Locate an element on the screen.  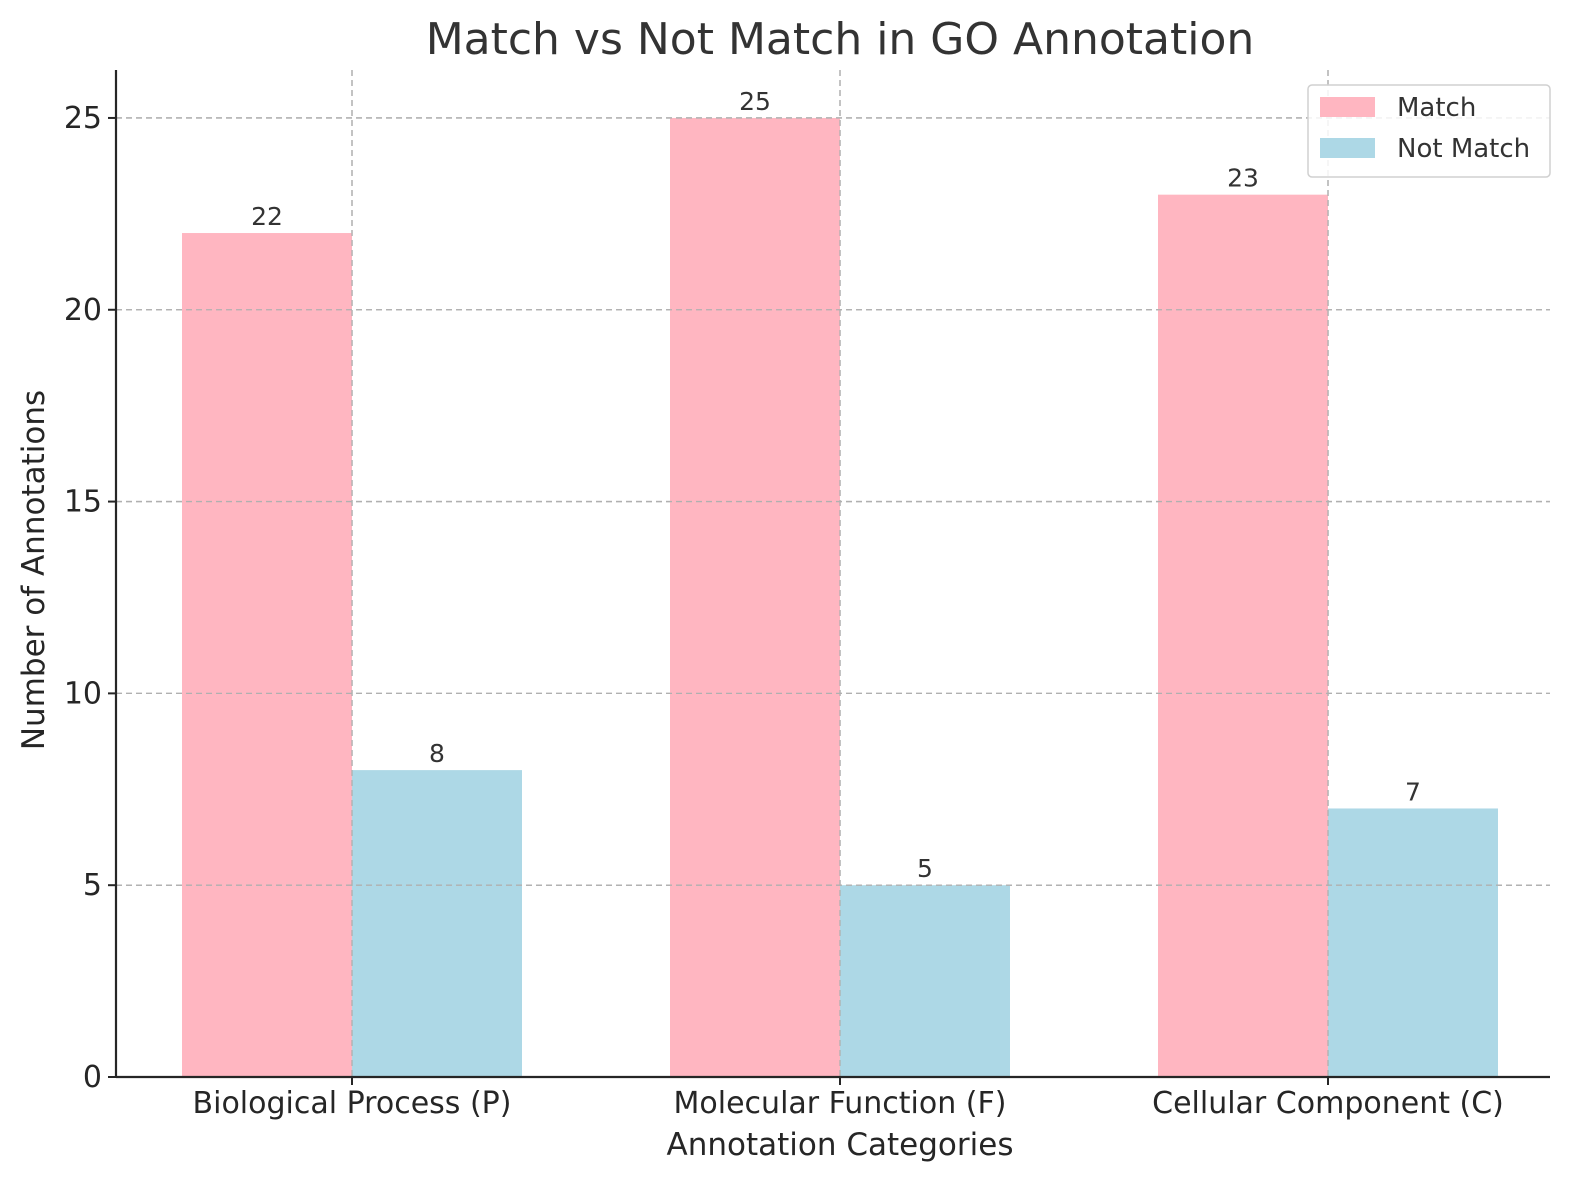
legend-label: Match is located at coordinates (1436, 108).